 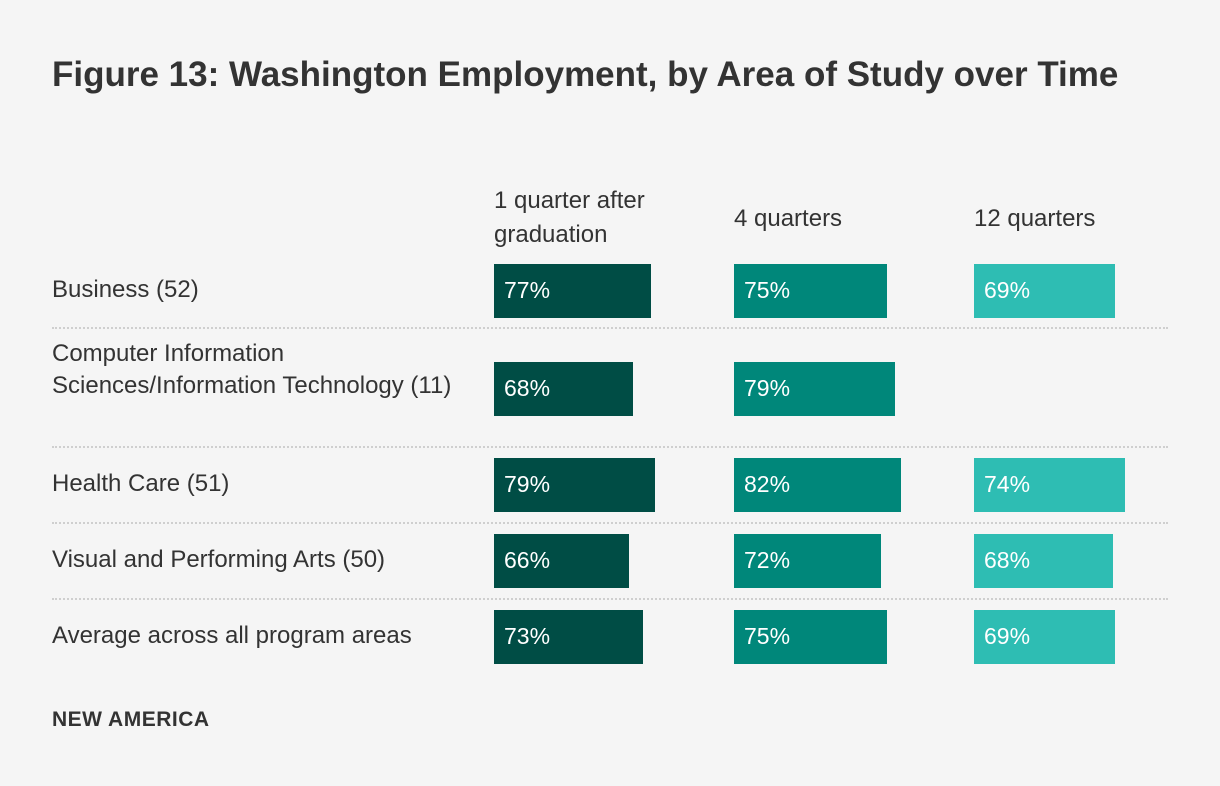 What do you see at coordinates (814, 389) in the screenshot?
I see `bar-4-quarters: 79%` at bounding box center [814, 389].